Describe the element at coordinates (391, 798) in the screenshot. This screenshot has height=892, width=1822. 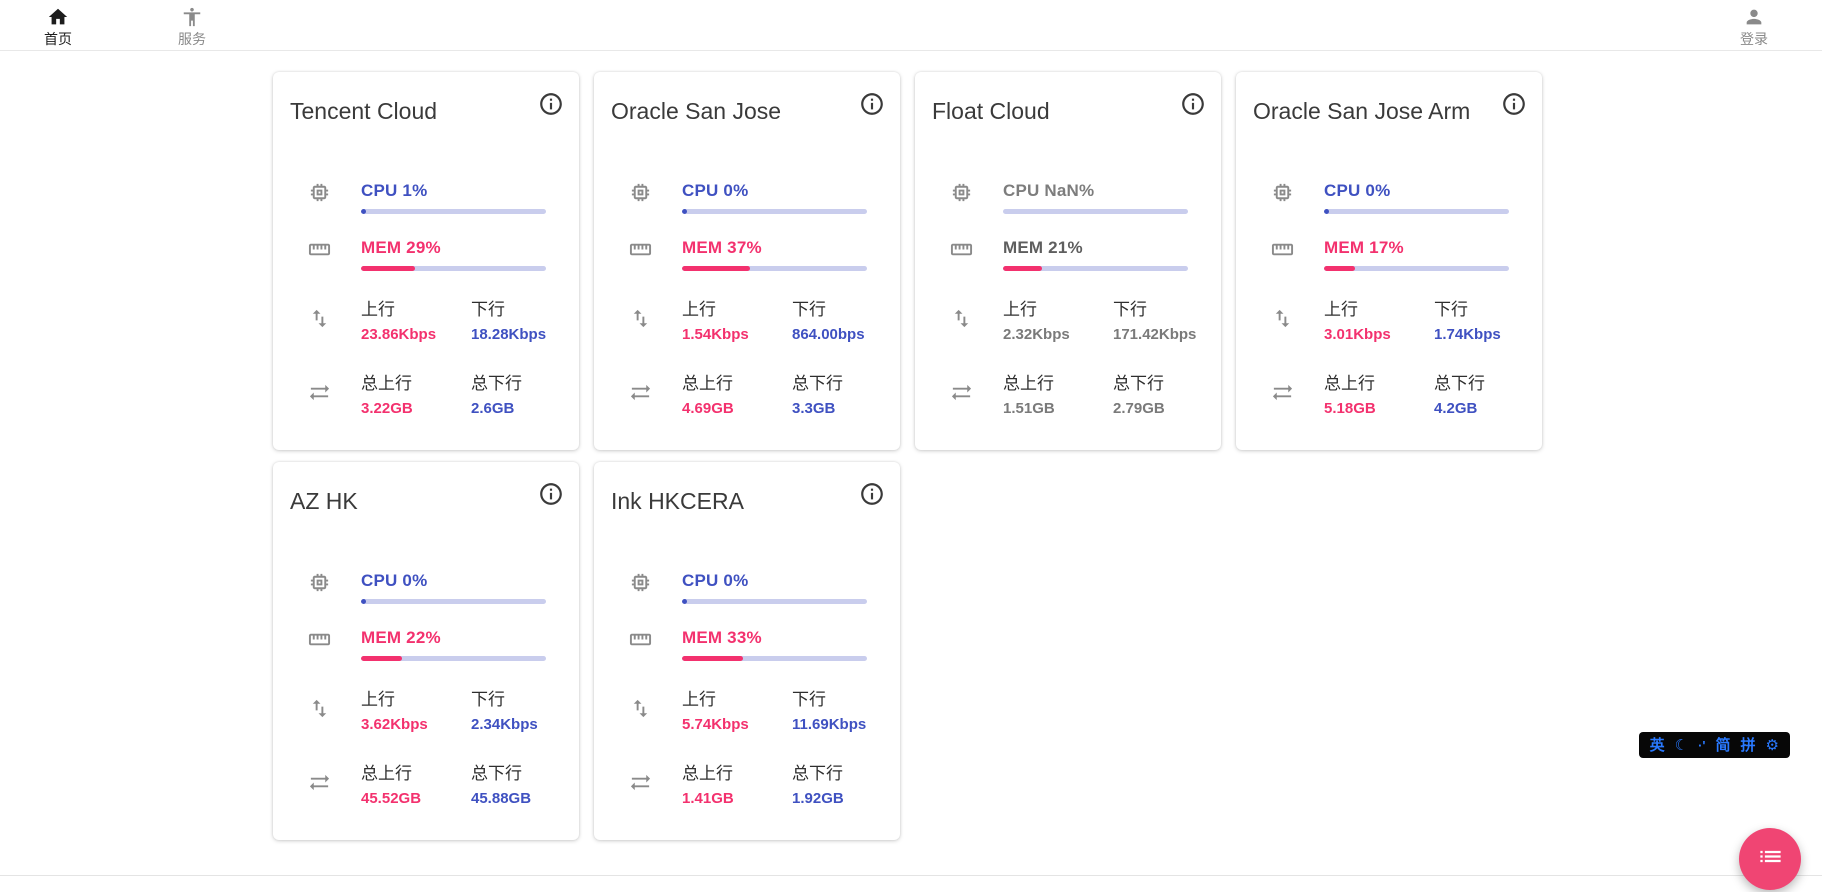
I see `total-upload-value: 45.52GB` at that location.